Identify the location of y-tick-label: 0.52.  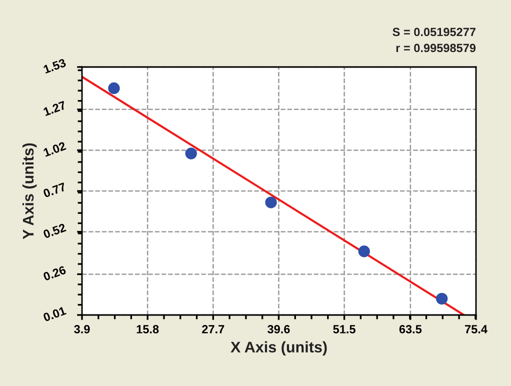
(54, 231).